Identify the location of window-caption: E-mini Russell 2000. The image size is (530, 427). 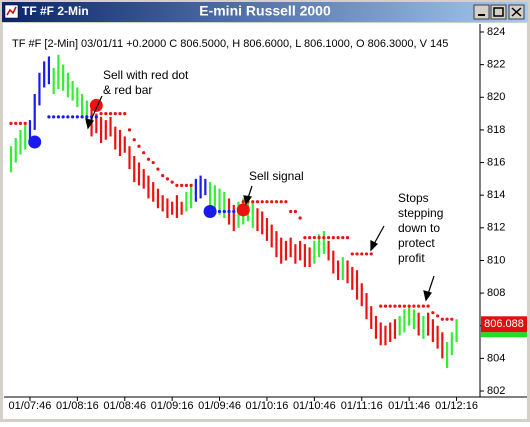
(265, 11).